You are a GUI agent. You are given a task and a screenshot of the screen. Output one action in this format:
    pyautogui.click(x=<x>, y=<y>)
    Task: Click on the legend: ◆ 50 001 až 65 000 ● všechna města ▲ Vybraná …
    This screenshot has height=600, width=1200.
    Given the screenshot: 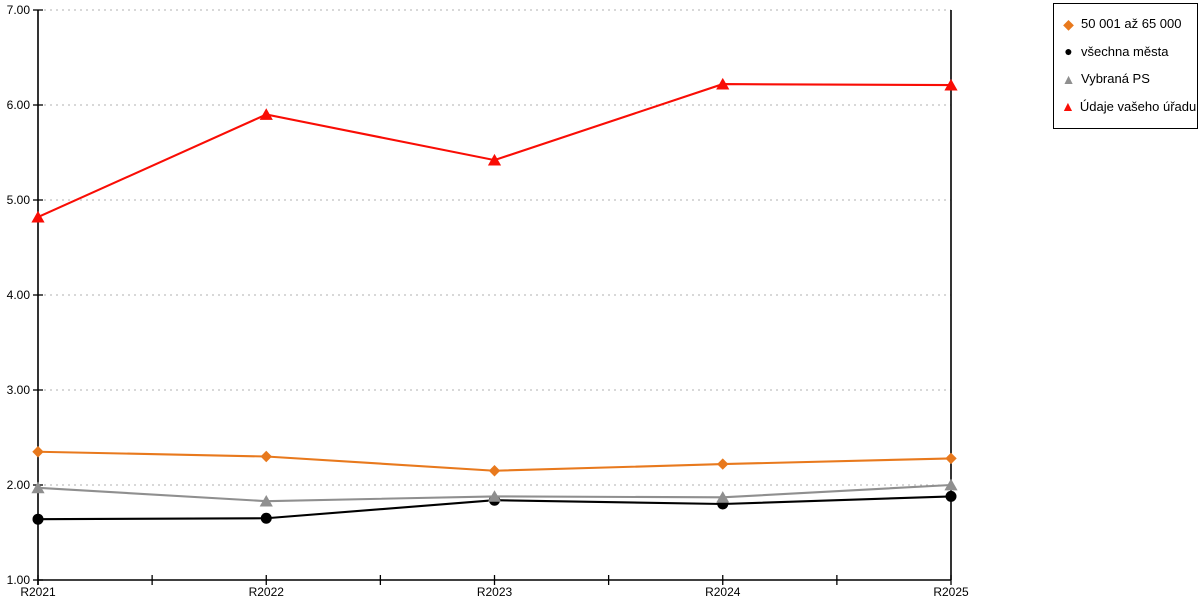 What is the action you would take?
    pyautogui.click(x=1125, y=66)
    